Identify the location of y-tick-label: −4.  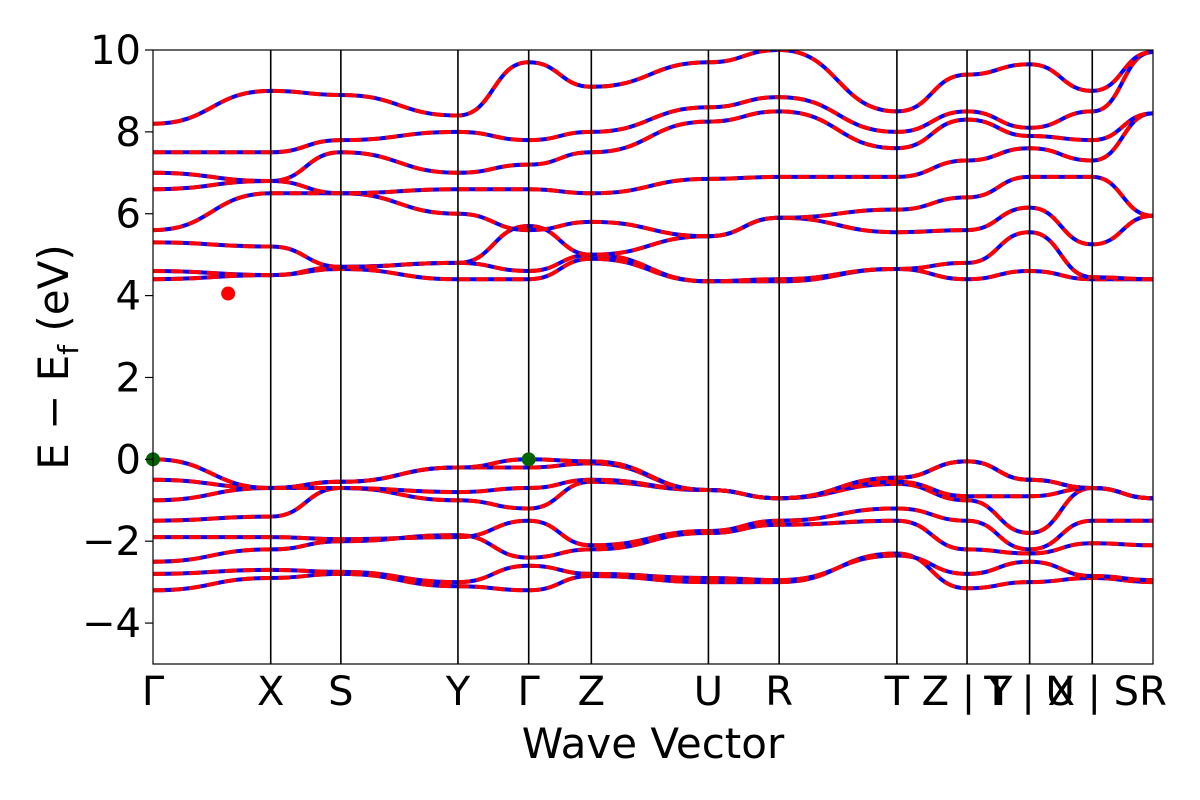
(111, 624).